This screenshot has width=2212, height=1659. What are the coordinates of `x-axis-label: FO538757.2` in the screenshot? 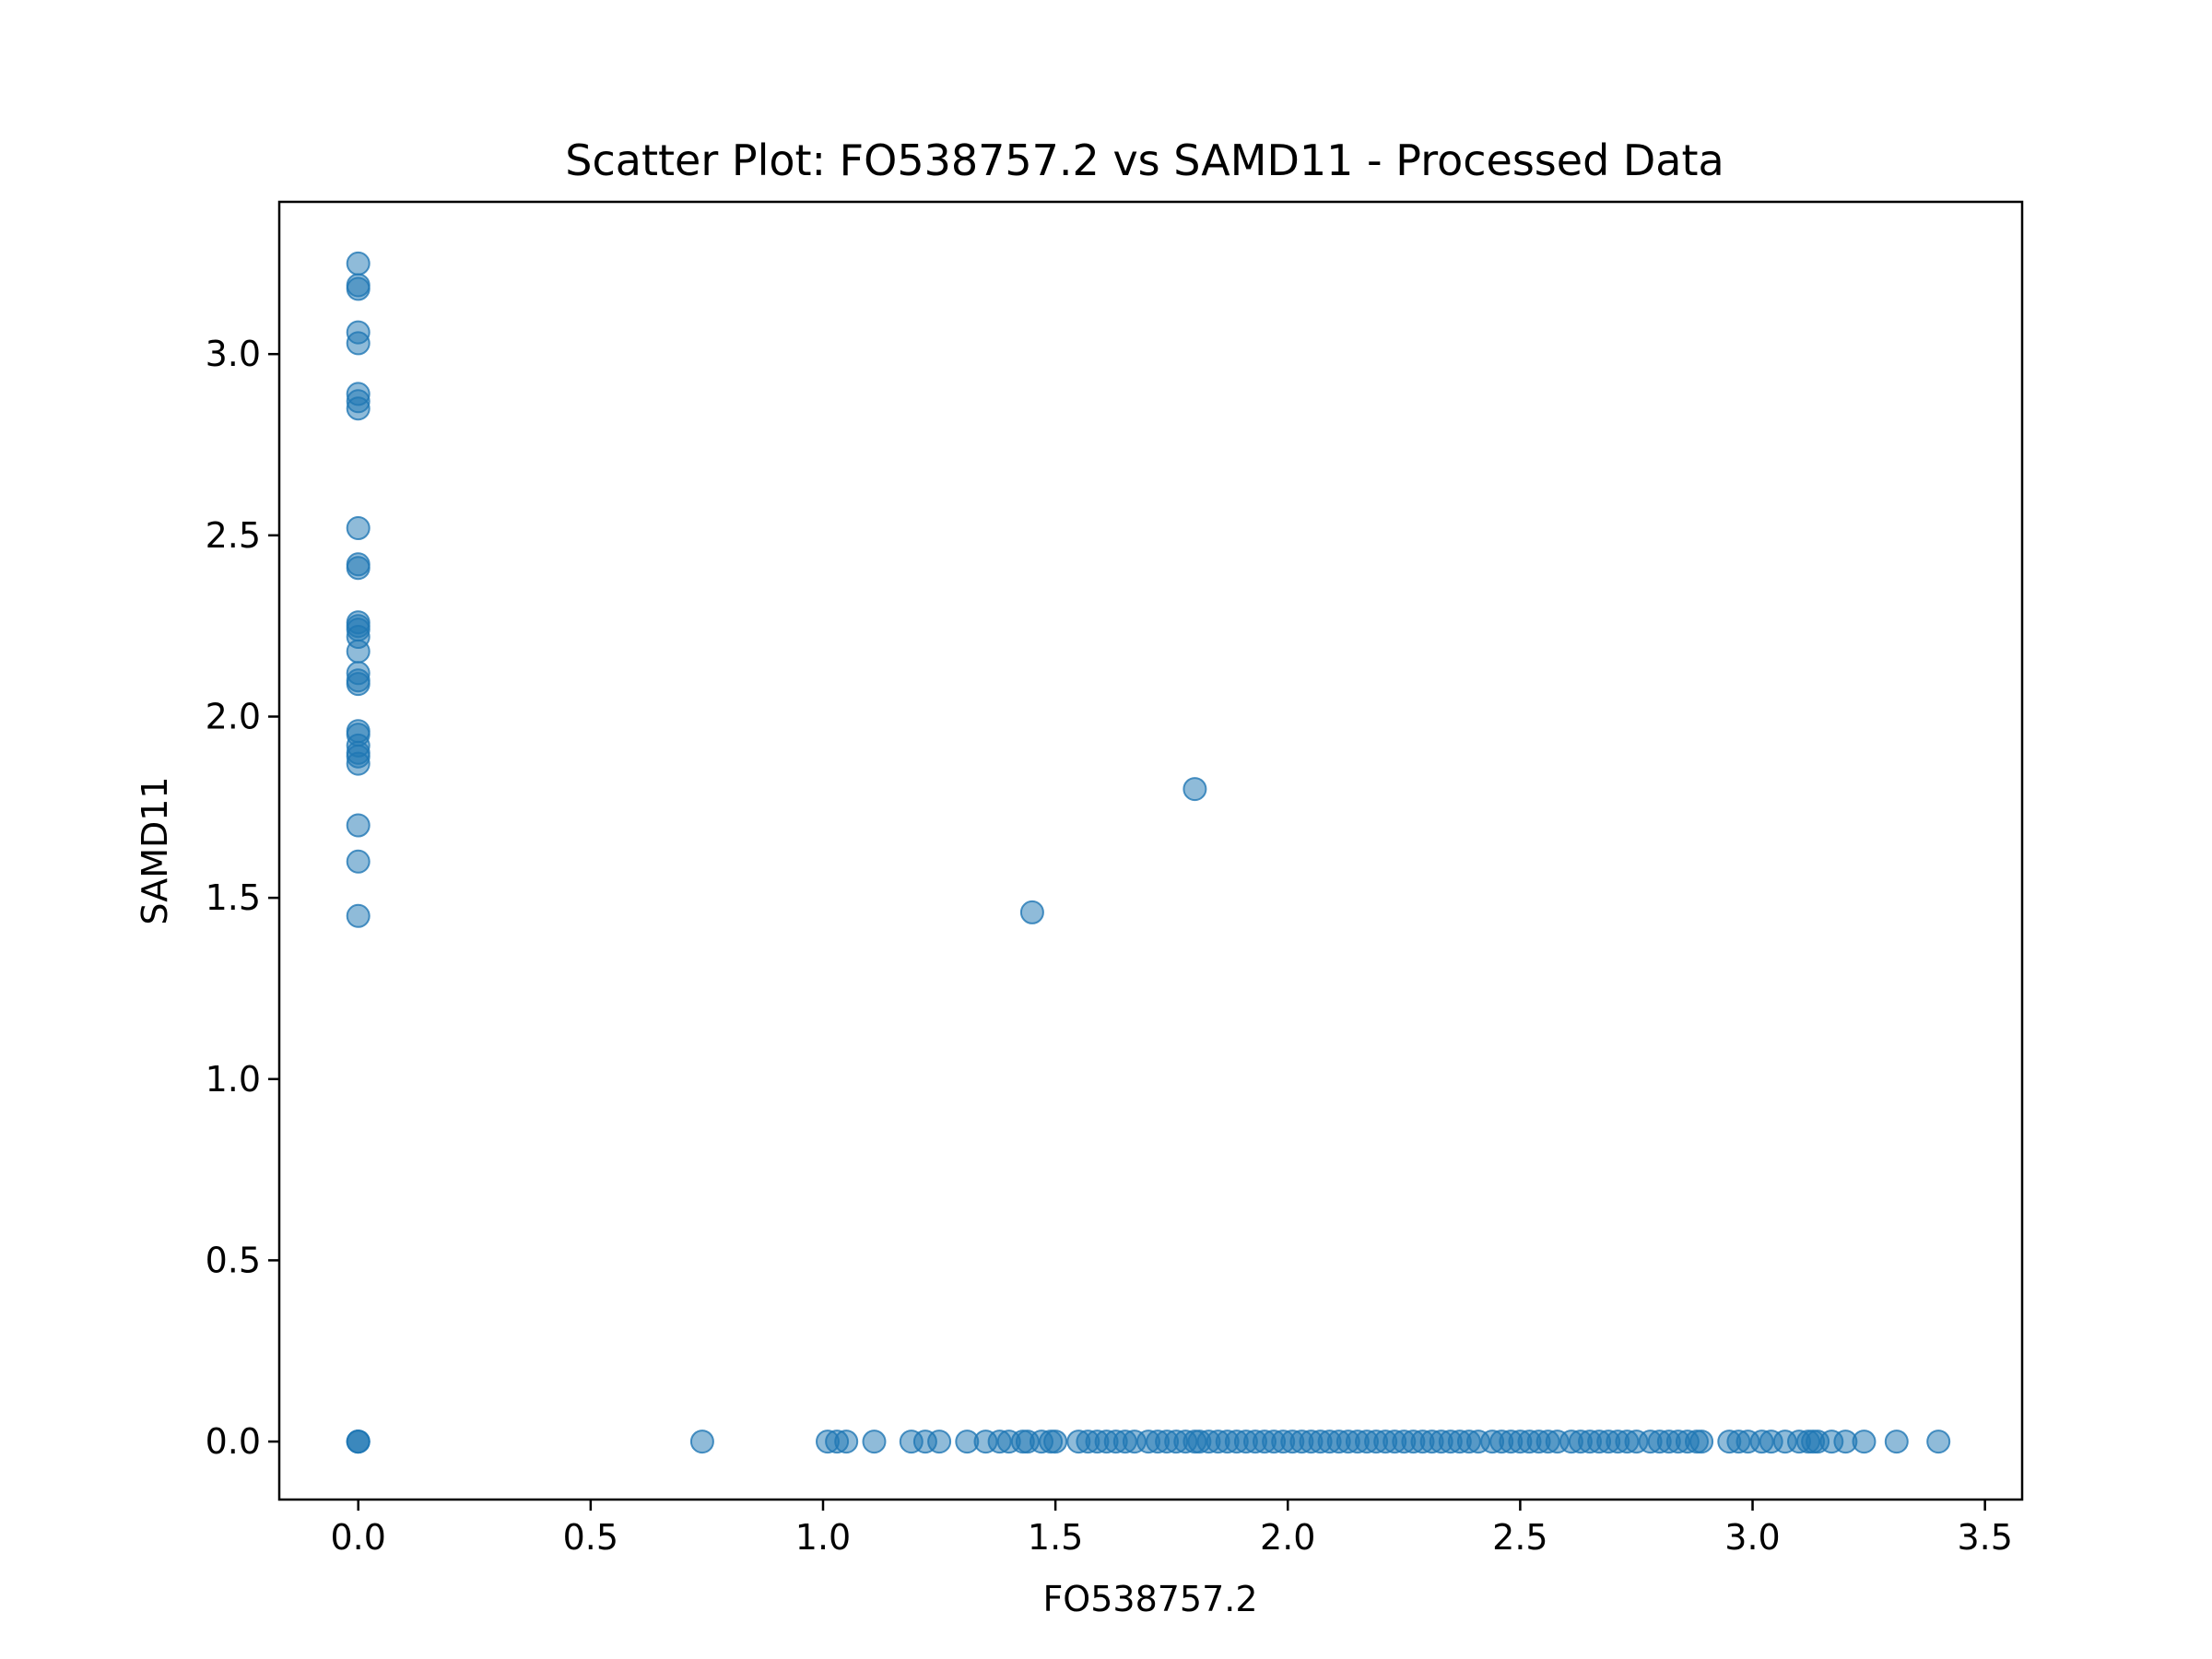 It's located at (1149, 1599).